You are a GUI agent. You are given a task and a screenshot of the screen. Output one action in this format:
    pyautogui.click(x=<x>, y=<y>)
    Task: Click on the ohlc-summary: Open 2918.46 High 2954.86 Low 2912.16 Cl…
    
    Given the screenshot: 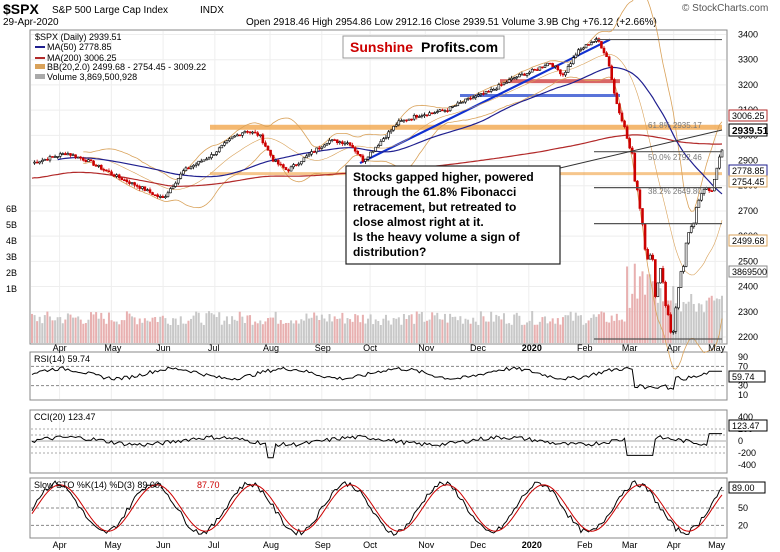 What is the action you would take?
    pyautogui.click(x=451, y=22)
    